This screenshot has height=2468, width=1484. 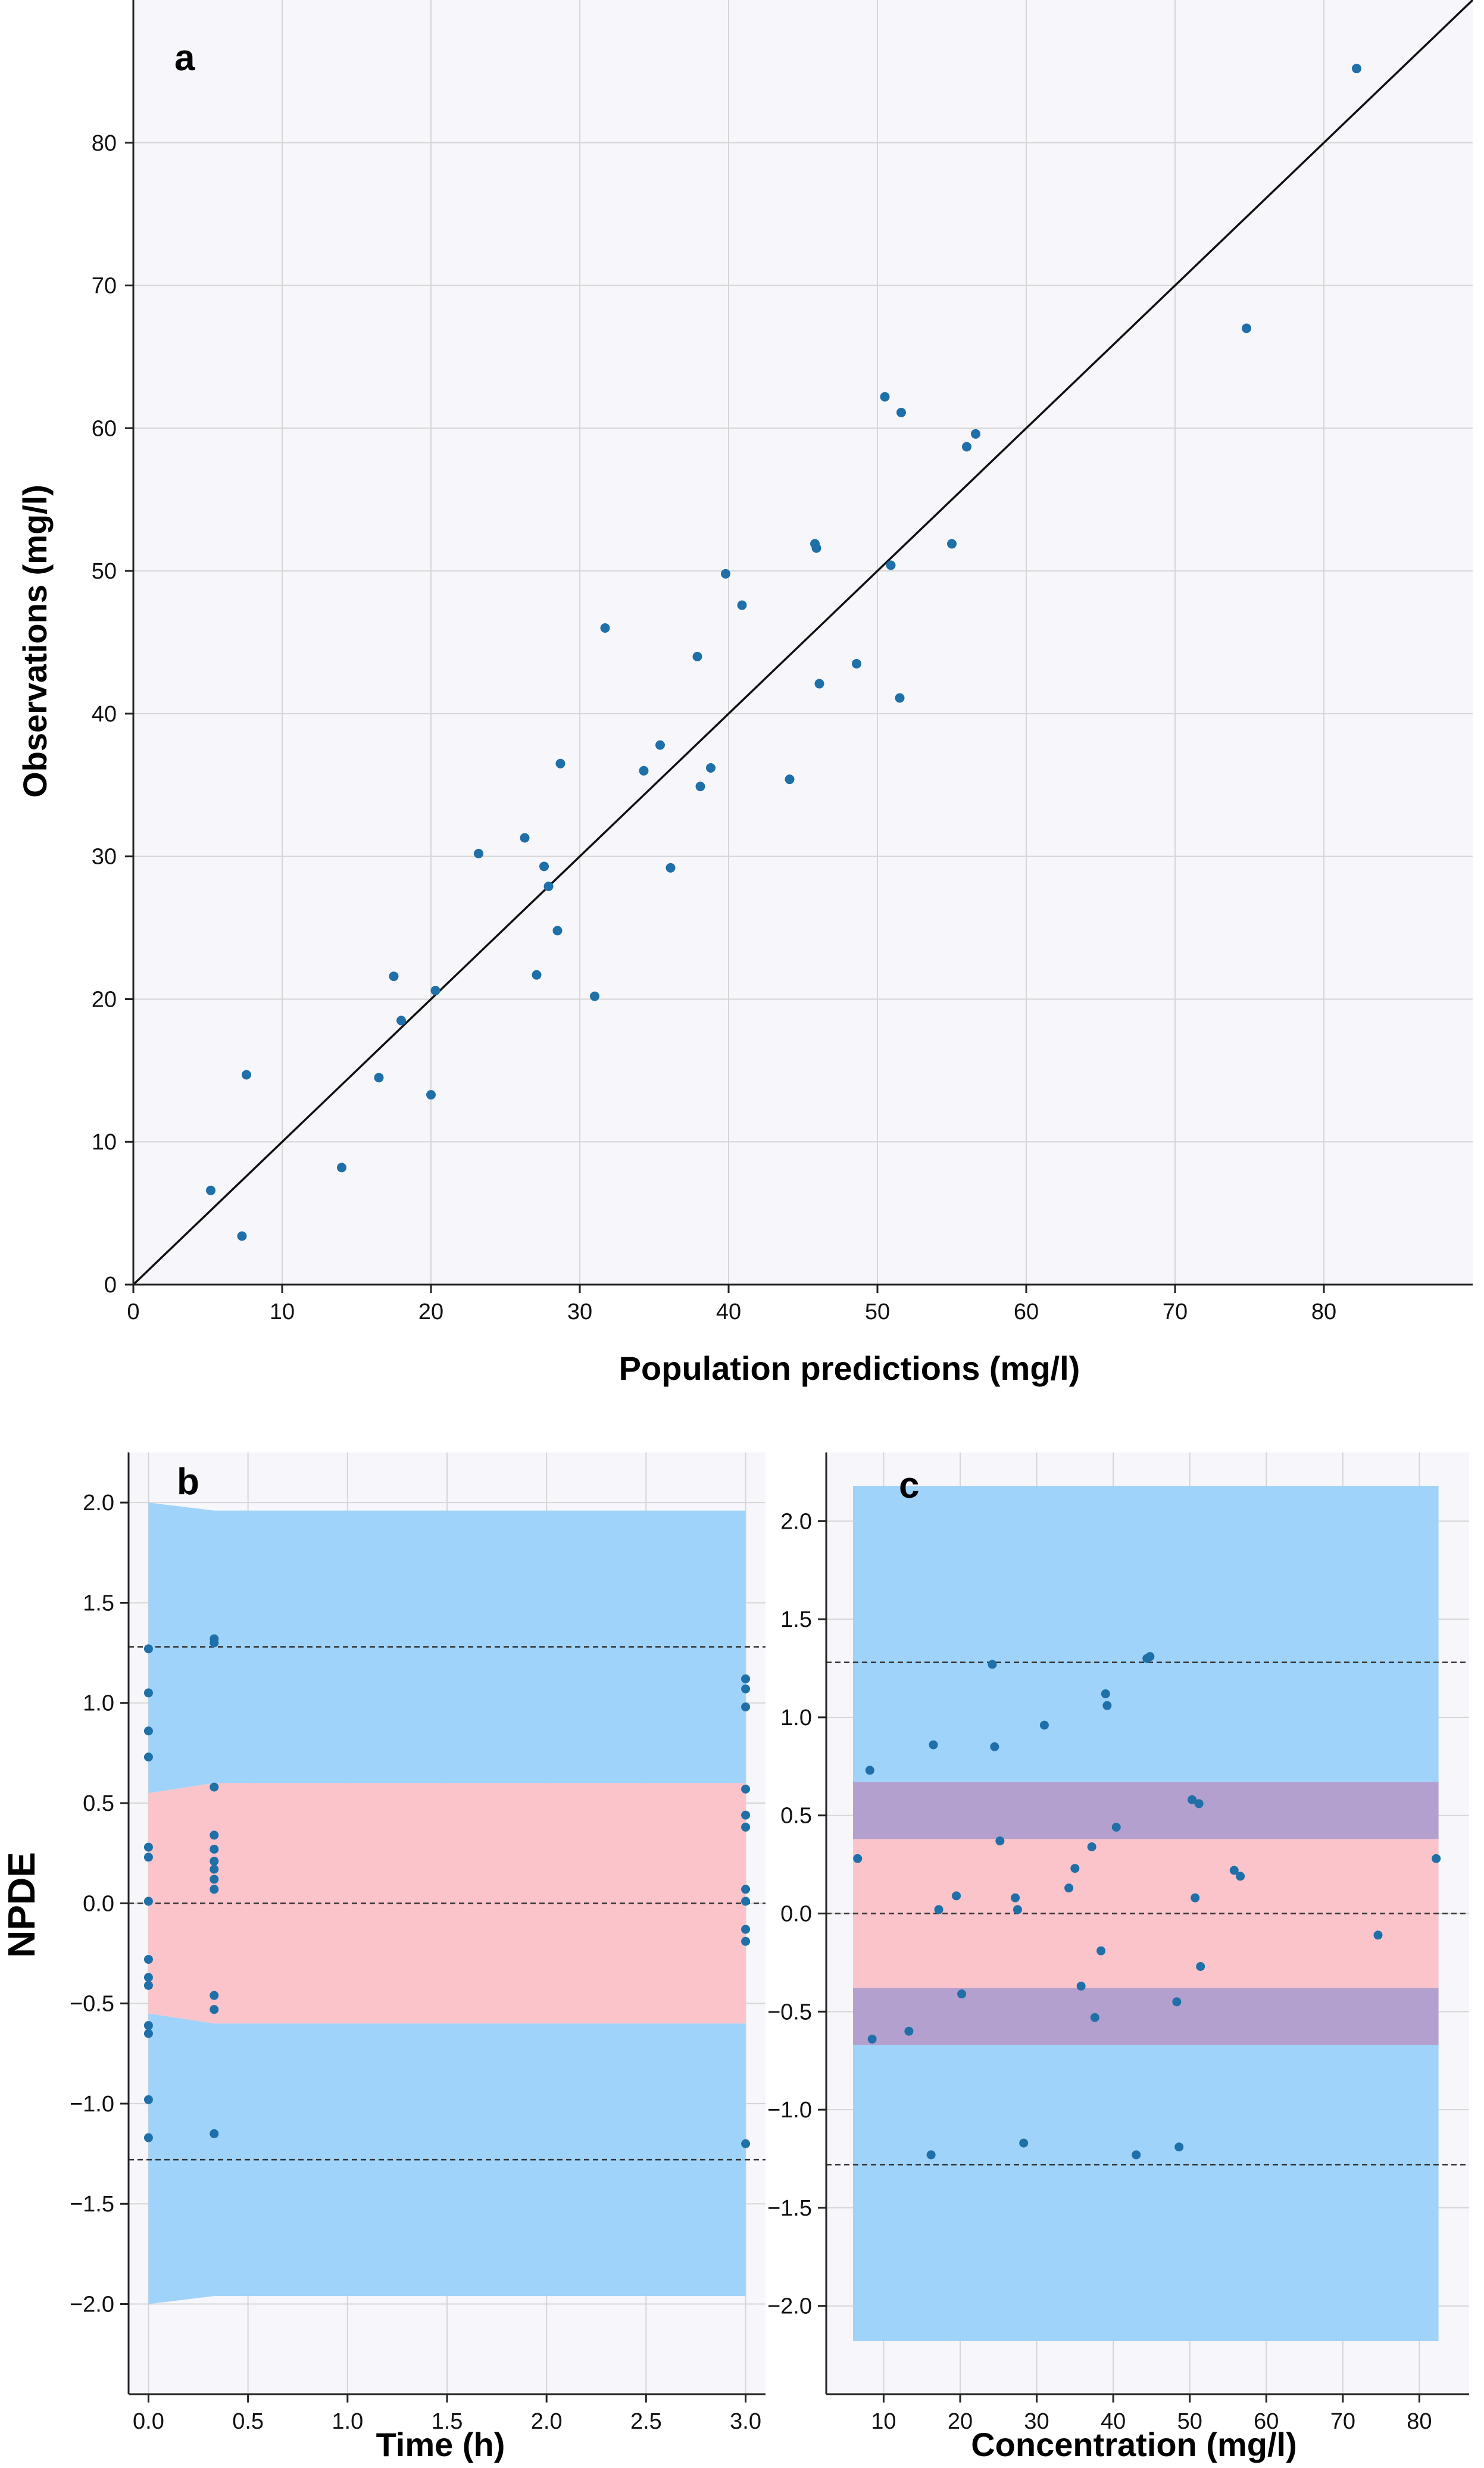 I want to click on y-tick-label: 0.0, so click(x=99, y=1903).